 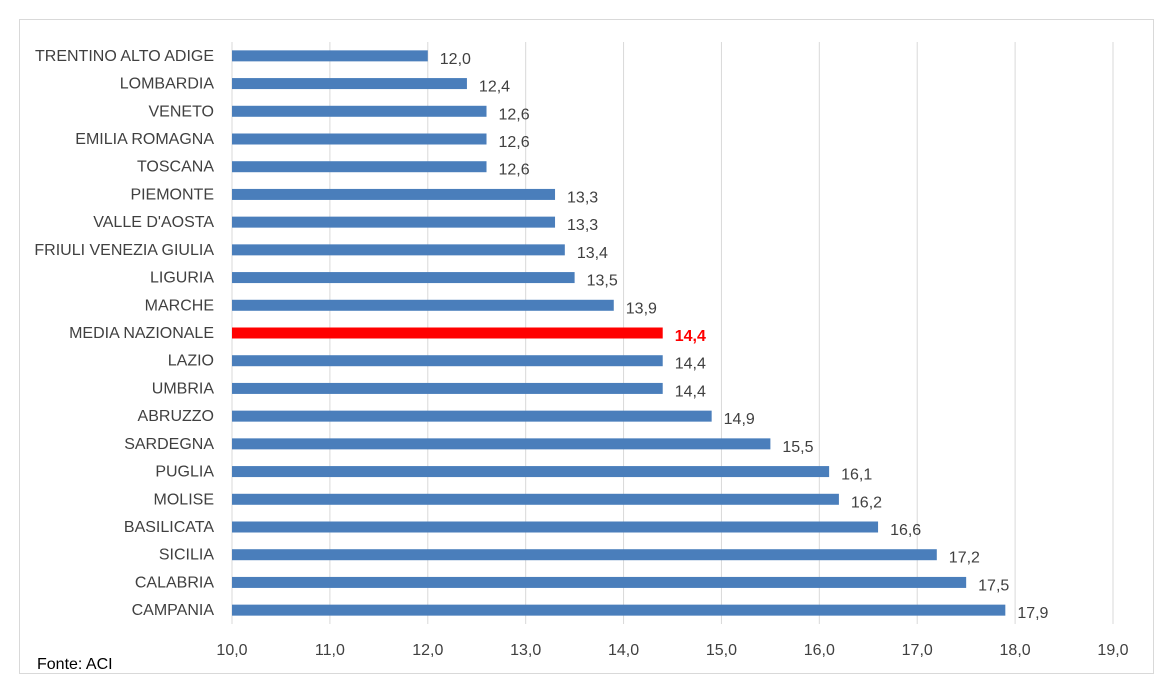 I want to click on category-label: TOSCANA, so click(x=175, y=167).